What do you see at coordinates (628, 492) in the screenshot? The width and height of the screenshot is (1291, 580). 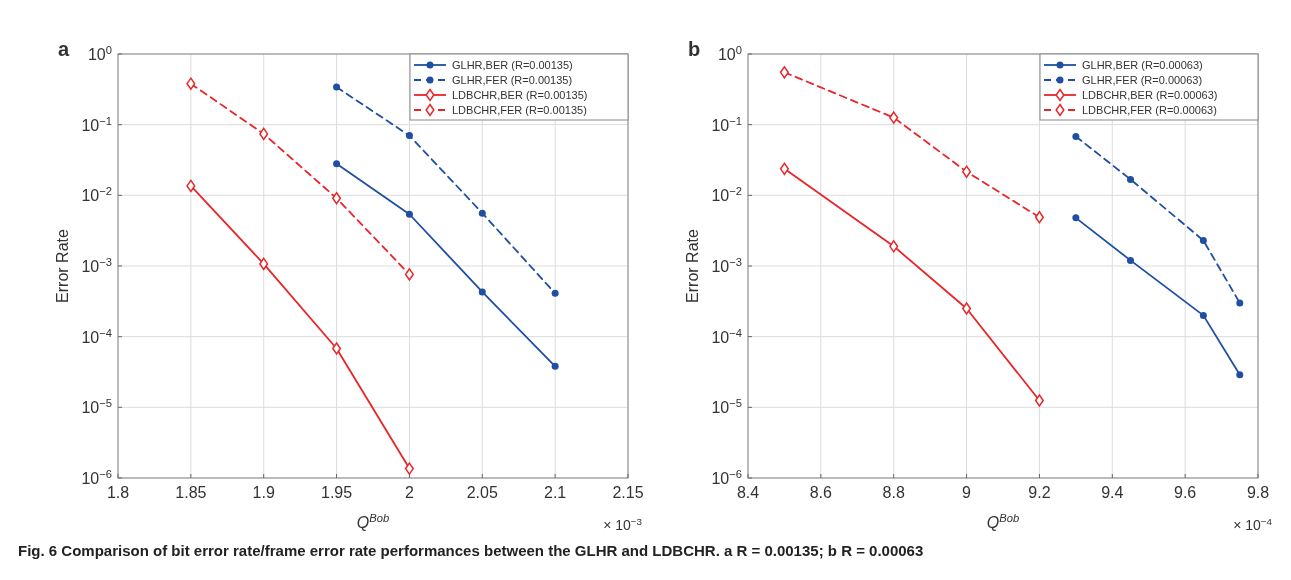 I see `x-tick-label: 2.15` at bounding box center [628, 492].